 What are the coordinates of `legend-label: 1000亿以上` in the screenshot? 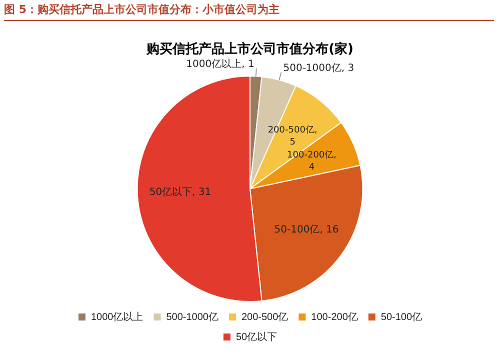 It's located at (117, 316).